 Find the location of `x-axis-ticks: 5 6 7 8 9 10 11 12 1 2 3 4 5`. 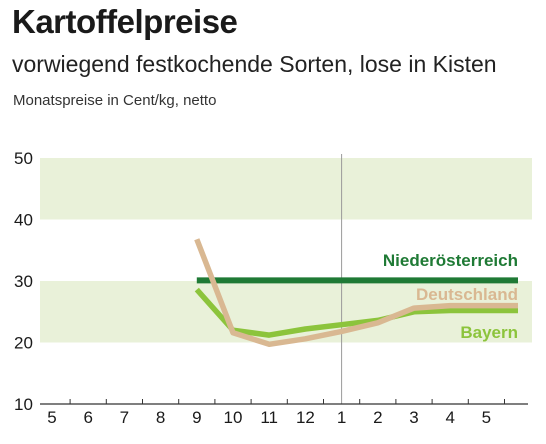

x-axis-ticks: 5 6 7 8 9 10 11 12 1 2 3 4 5 is located at coordinates (269, 417).